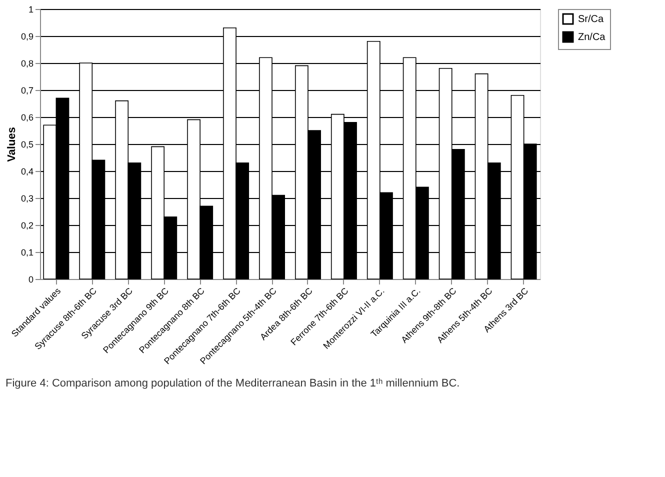  I want to click on y-tick-label: 0,1, so click(27, 253).